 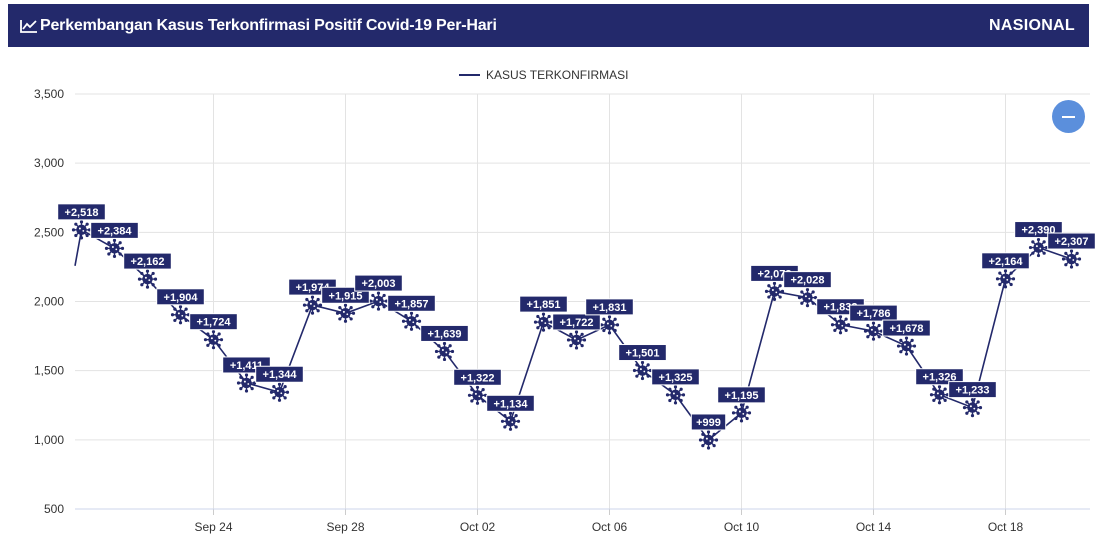 What do you see at coordinates (280, 375) in the screenshot?
I see `svg-text: +1,344` at bounding box center [280, 375].